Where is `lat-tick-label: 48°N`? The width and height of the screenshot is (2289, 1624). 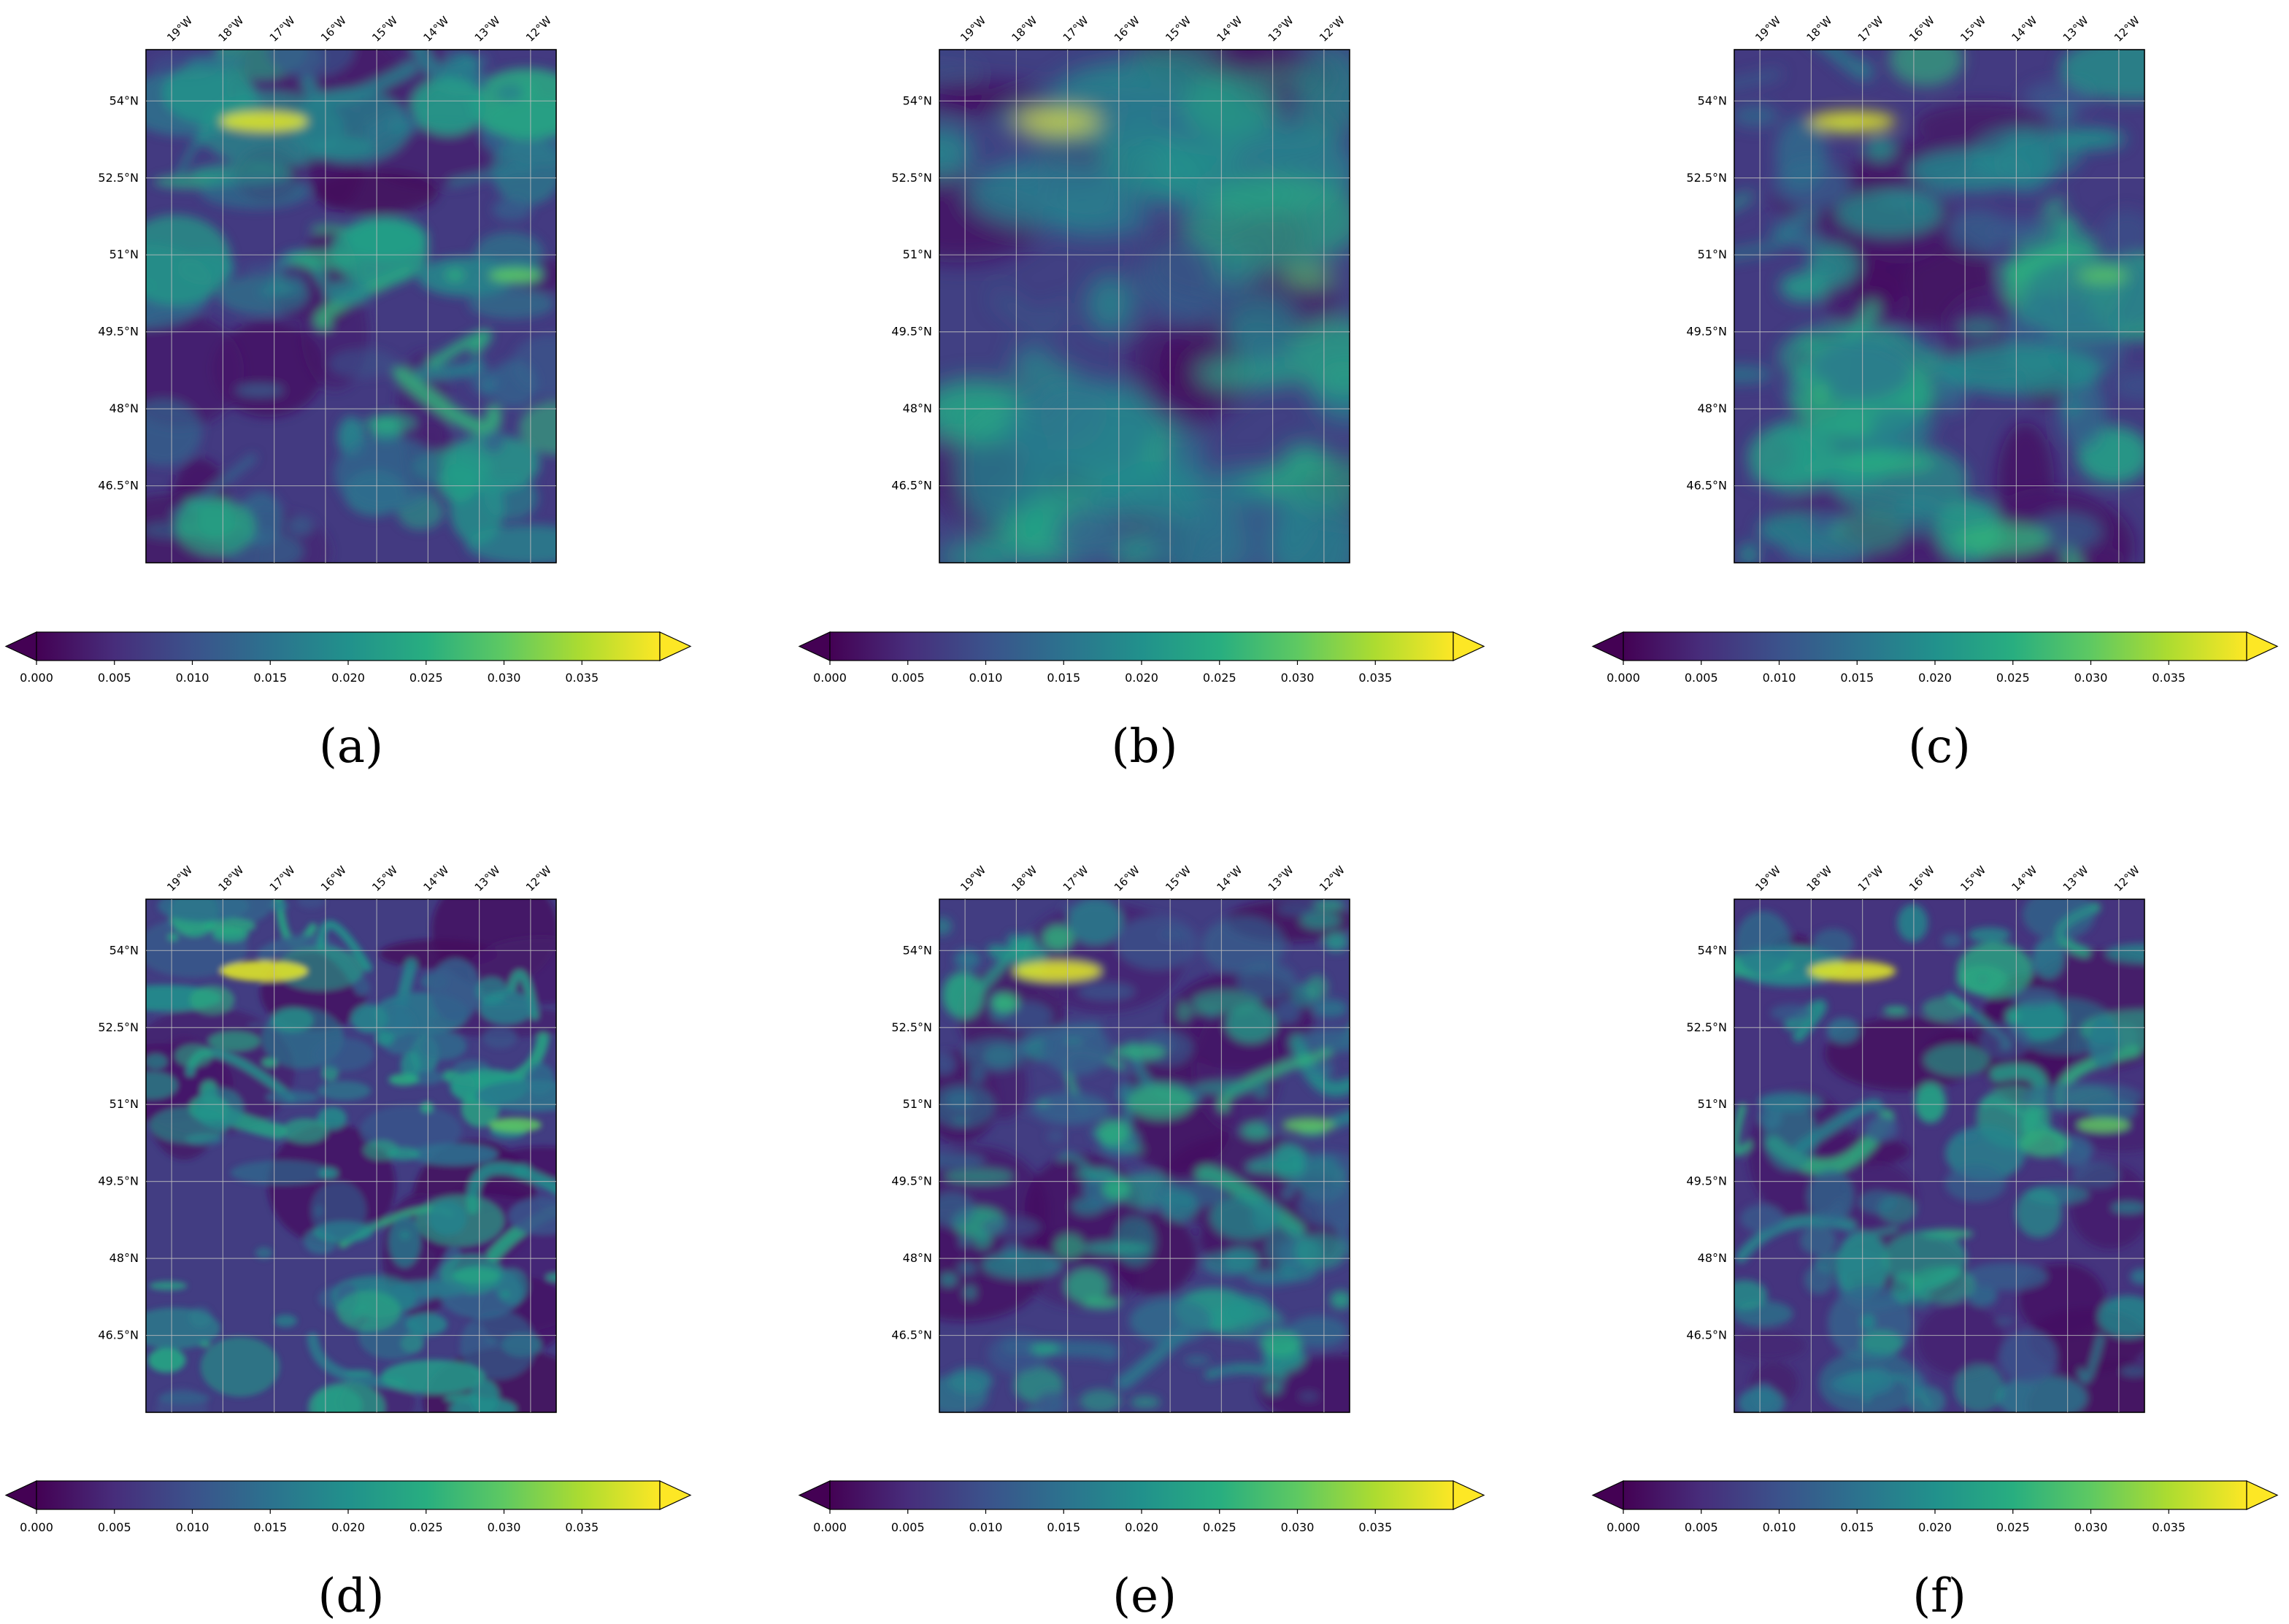 lat-tick-label: 48°N is located at coordinates (1712, 408).